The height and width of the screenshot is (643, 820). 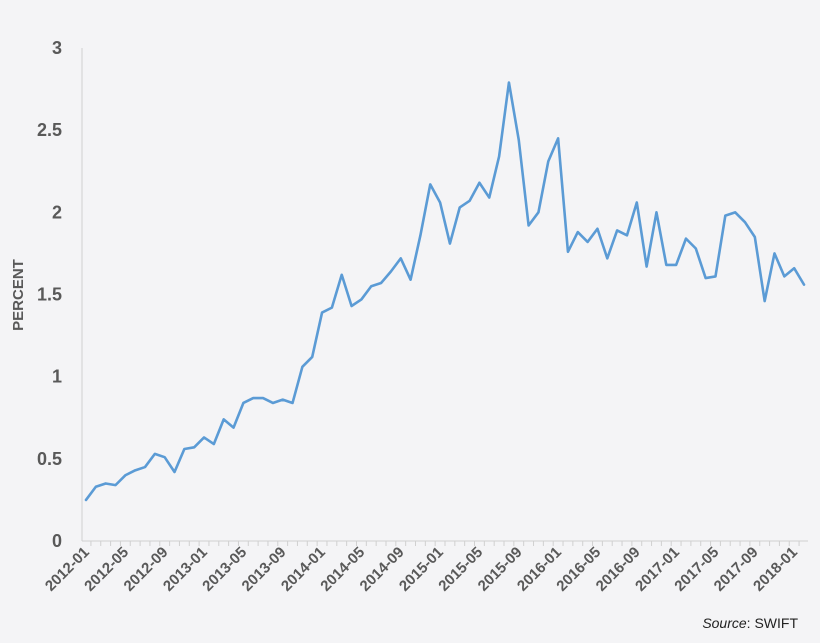 I want to click on source-note: Source: SWIFT, so click(x=750, y=623).